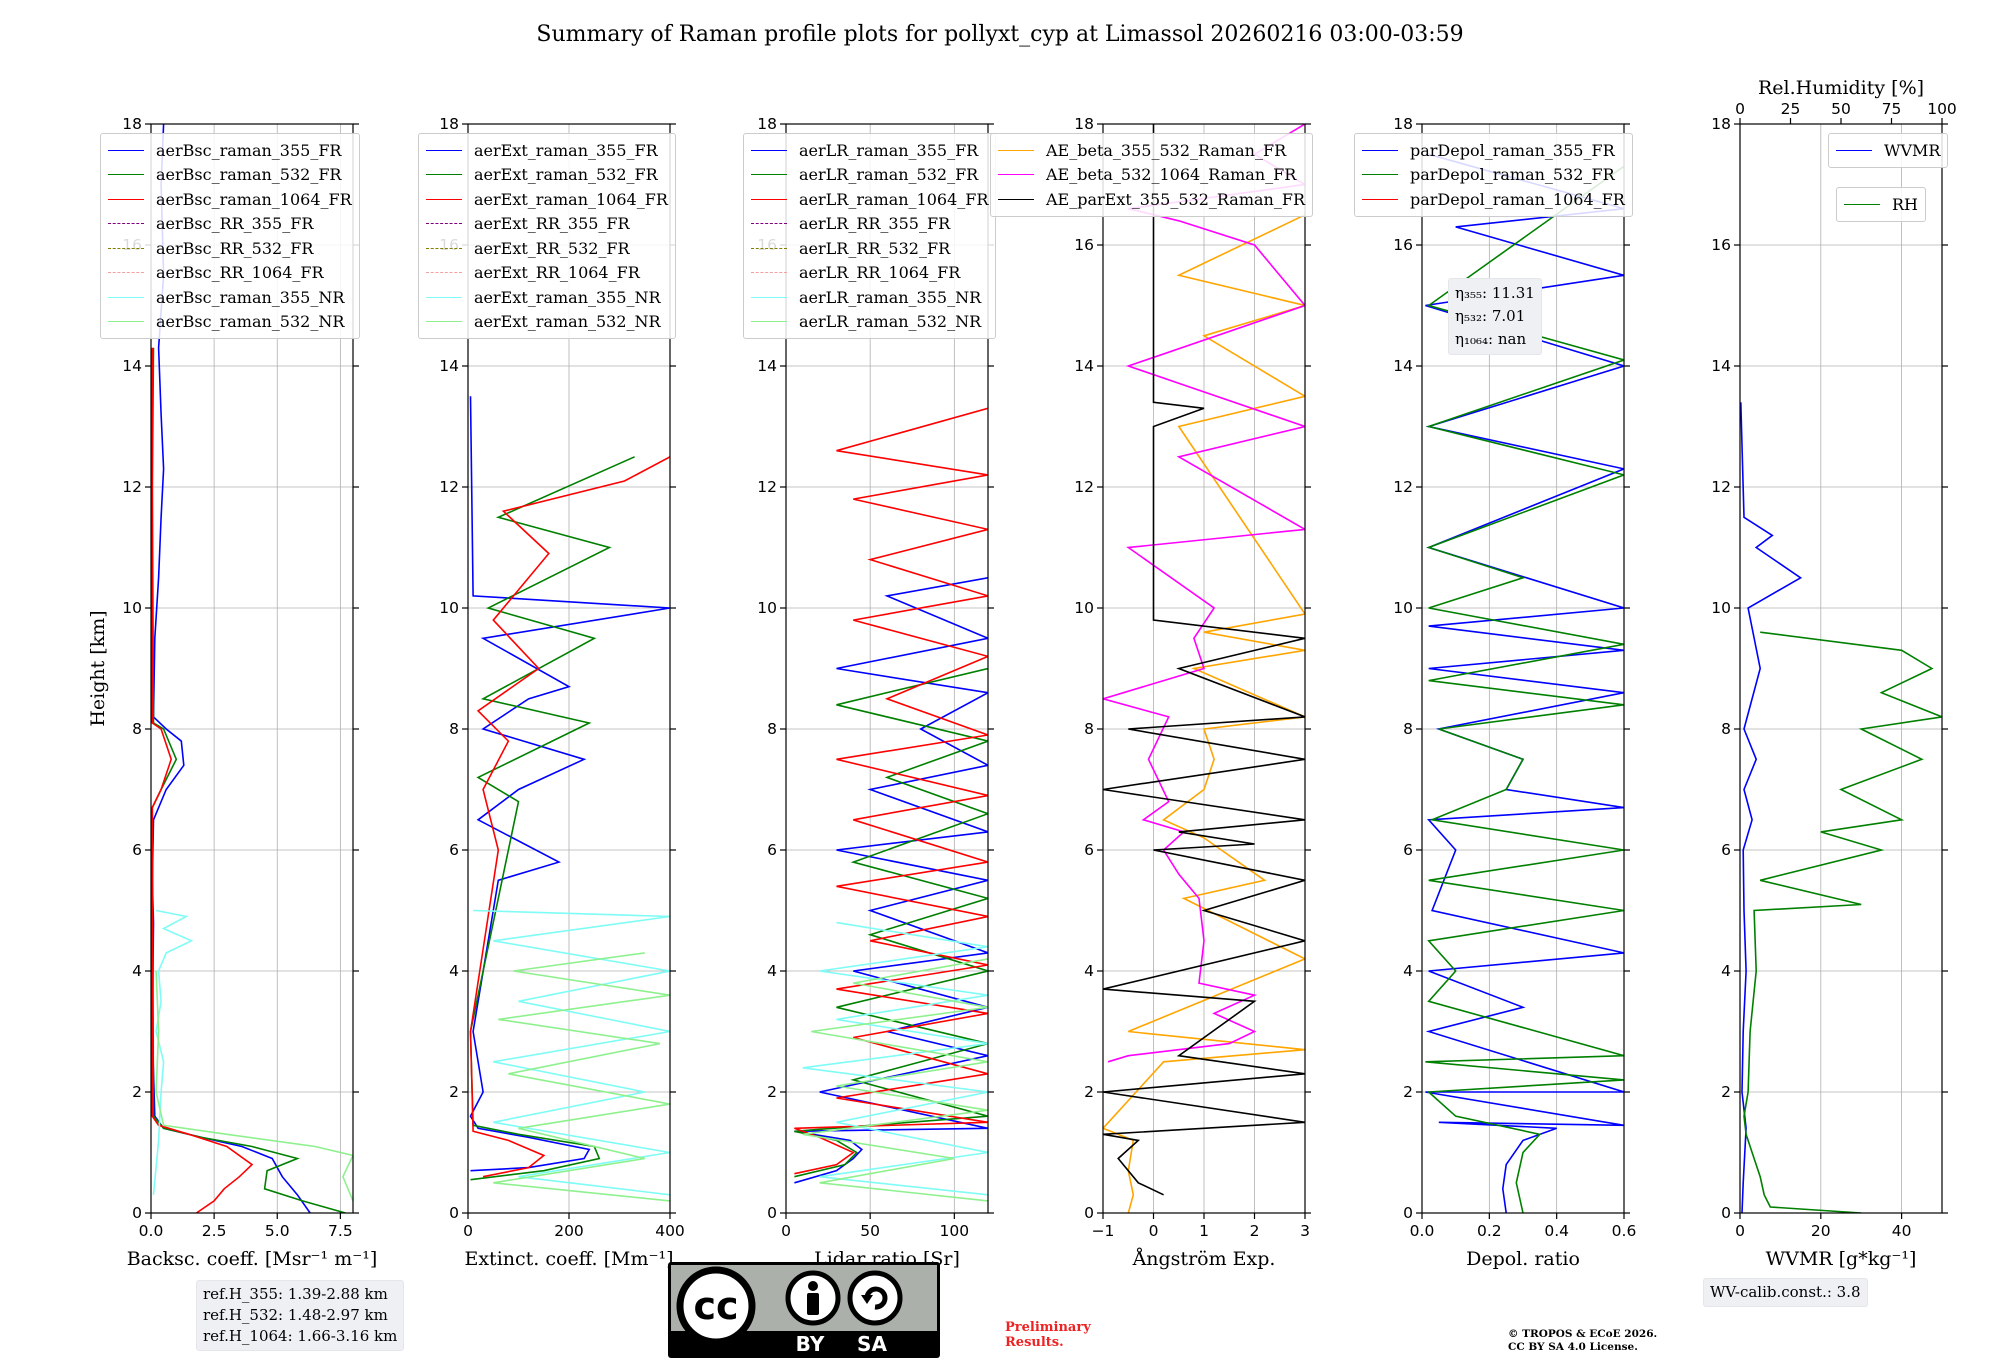 The width and height of the screenshot is (2000, 1360). What do you see at coordinates (449, 487) in the screenshot?
I see `y-tick-label: 12` at bounding box center [449, 487].